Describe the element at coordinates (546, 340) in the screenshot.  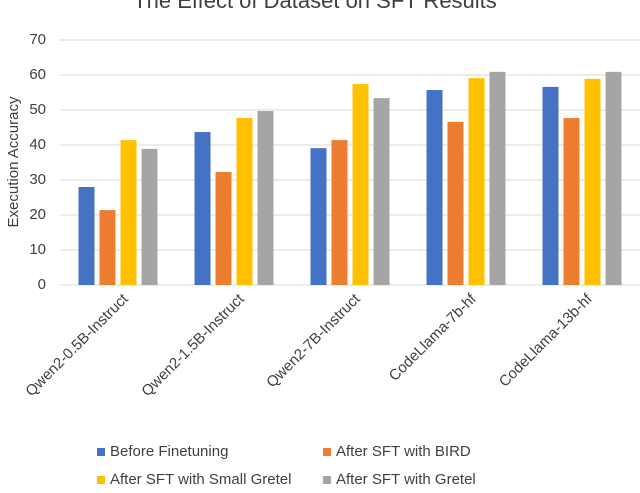
I see `x-tick-label: CodeLlama-13b-hf` at that location.